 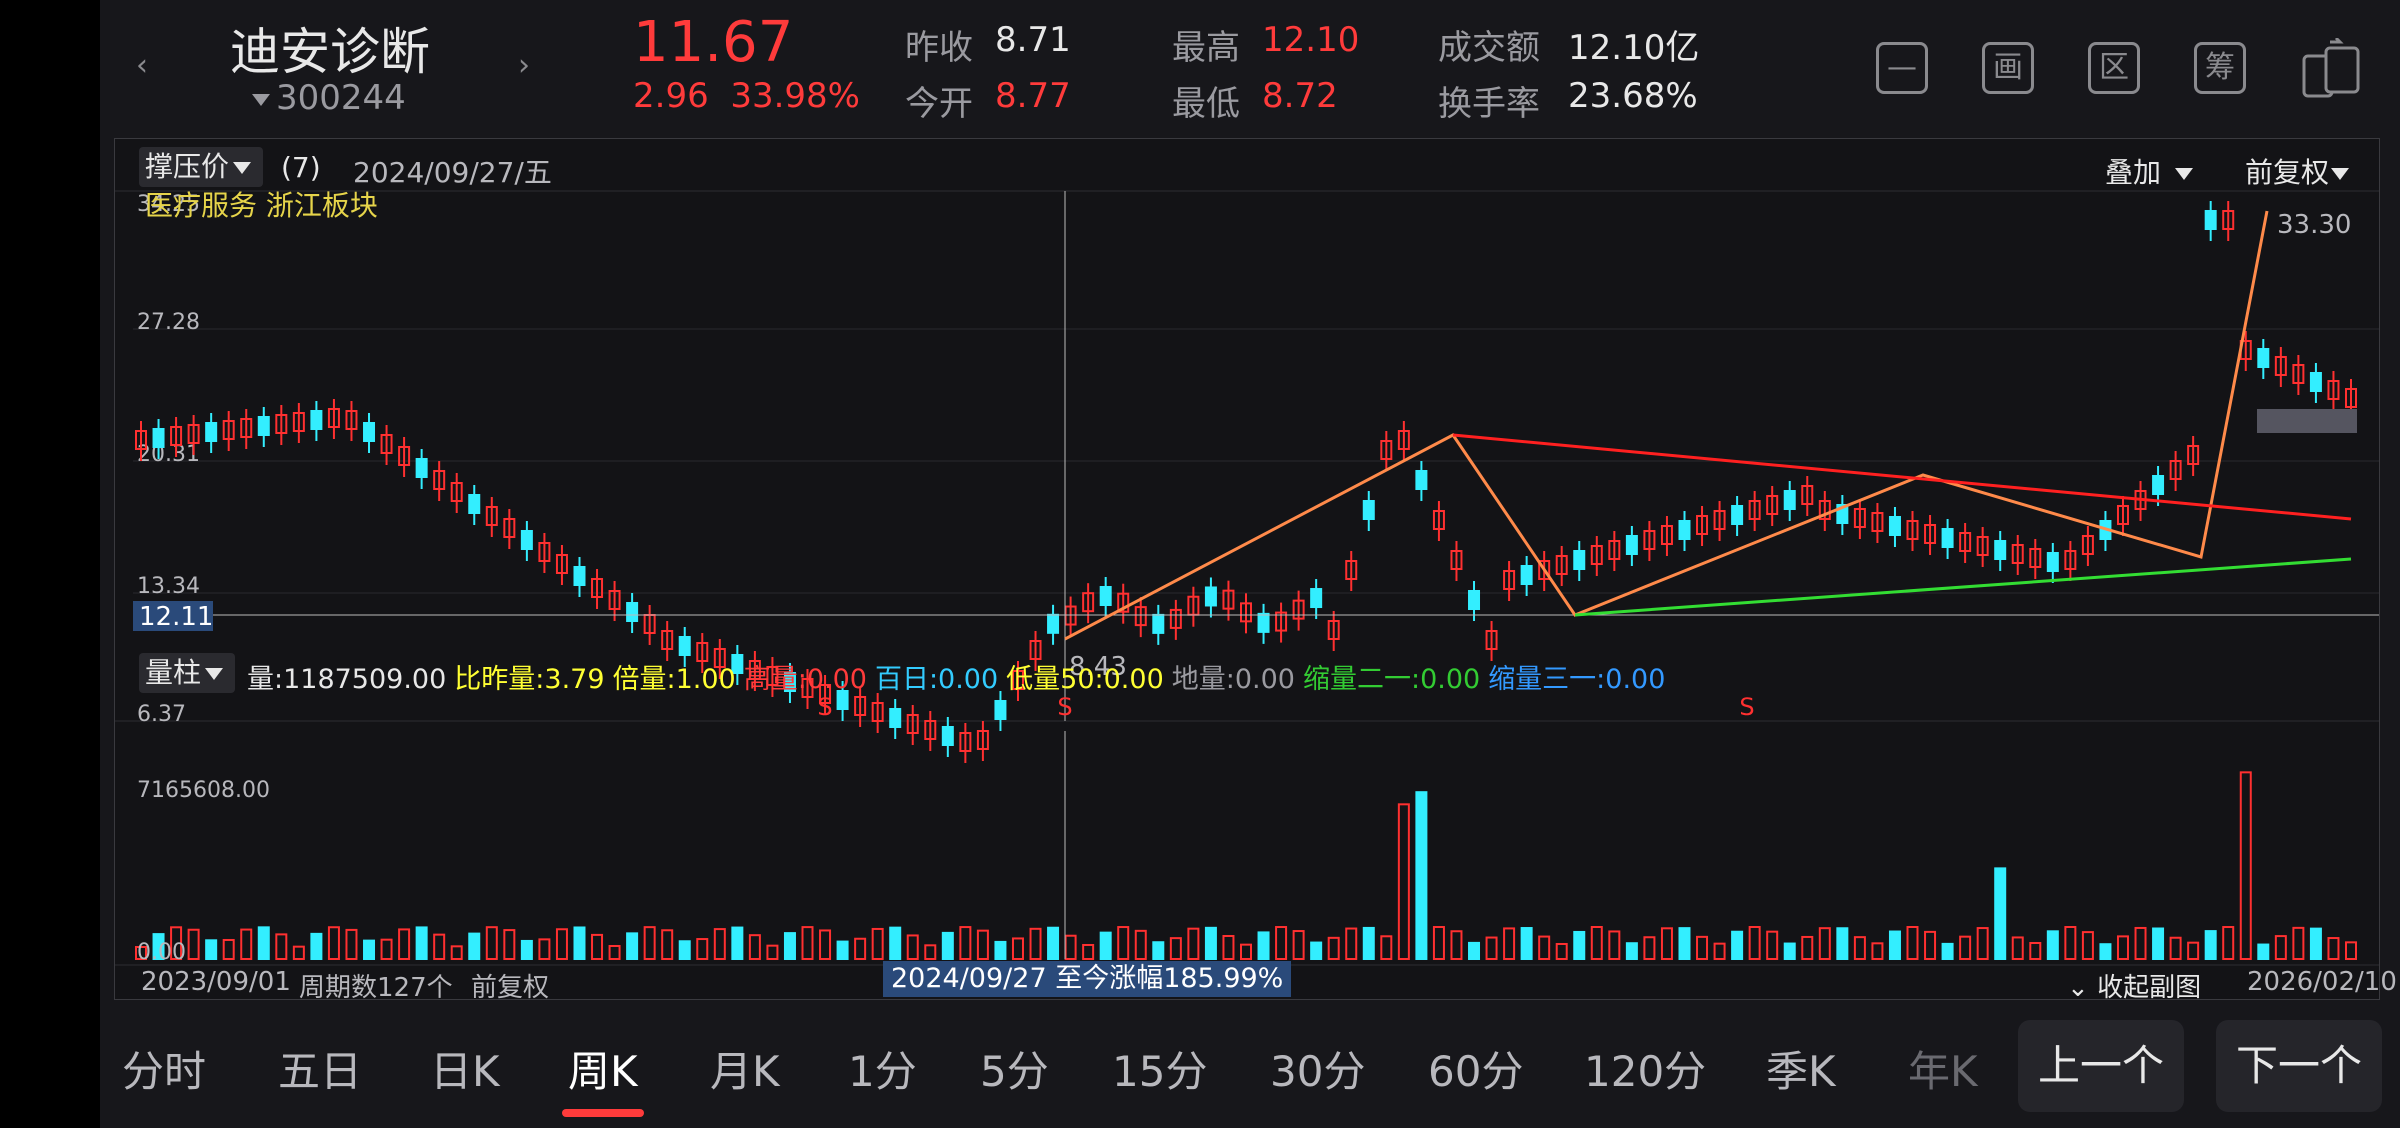 What do you see at coordinates (1318, 1071) in the screenshot?
I see `tab-period: 30分` at bounding box center [1318, 1071].